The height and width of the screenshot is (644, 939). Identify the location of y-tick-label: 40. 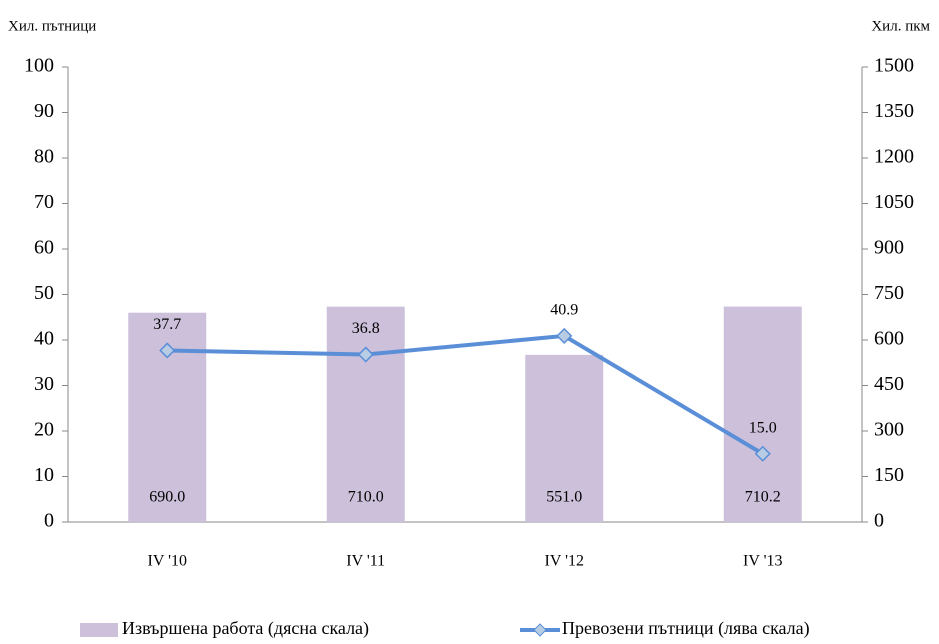
(44, 339).